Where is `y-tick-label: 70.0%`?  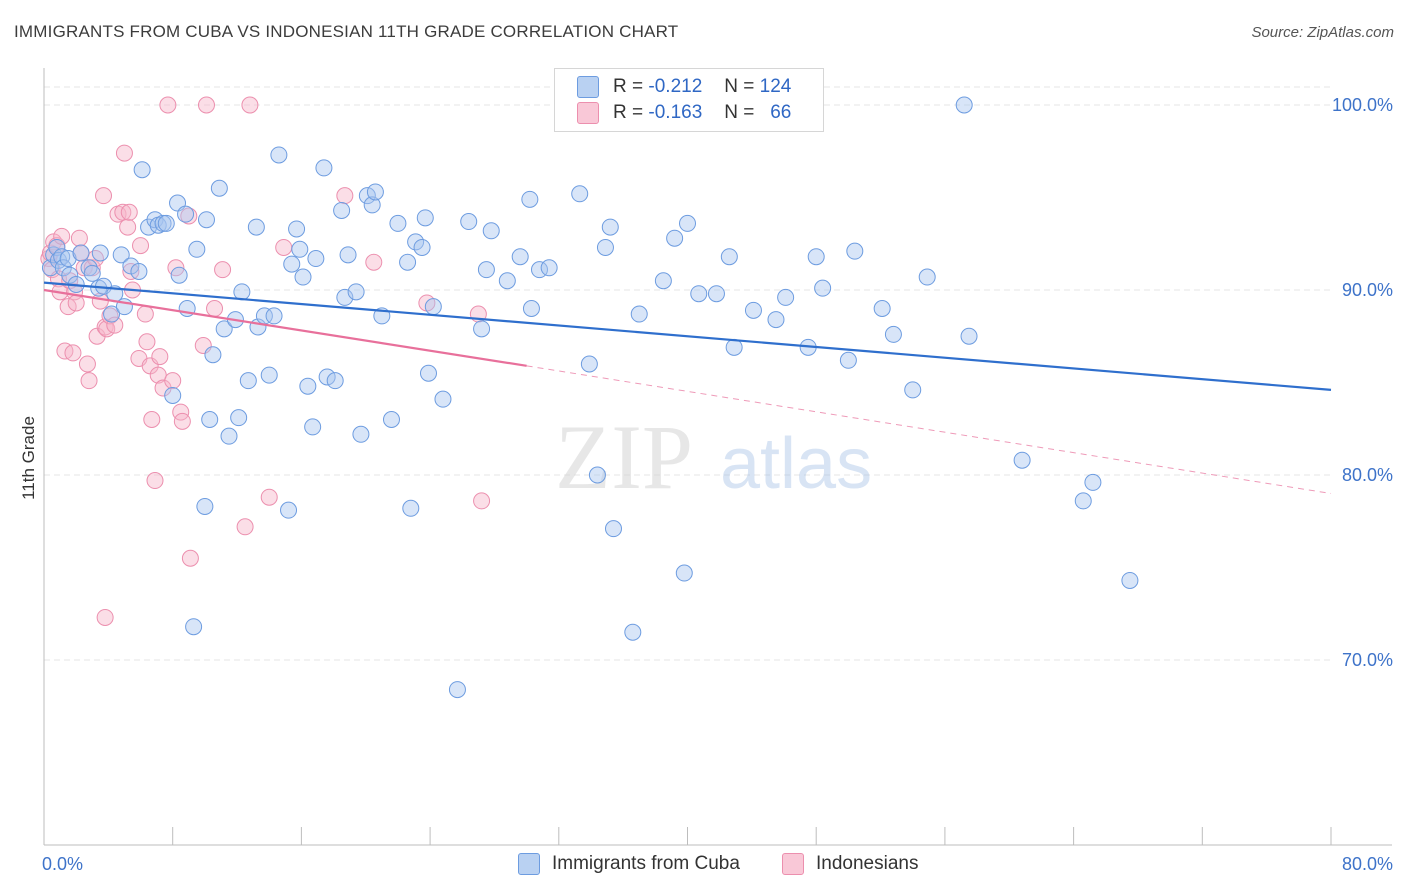 y-tick-label: 70.0% is located at coordinates (1367, 660).